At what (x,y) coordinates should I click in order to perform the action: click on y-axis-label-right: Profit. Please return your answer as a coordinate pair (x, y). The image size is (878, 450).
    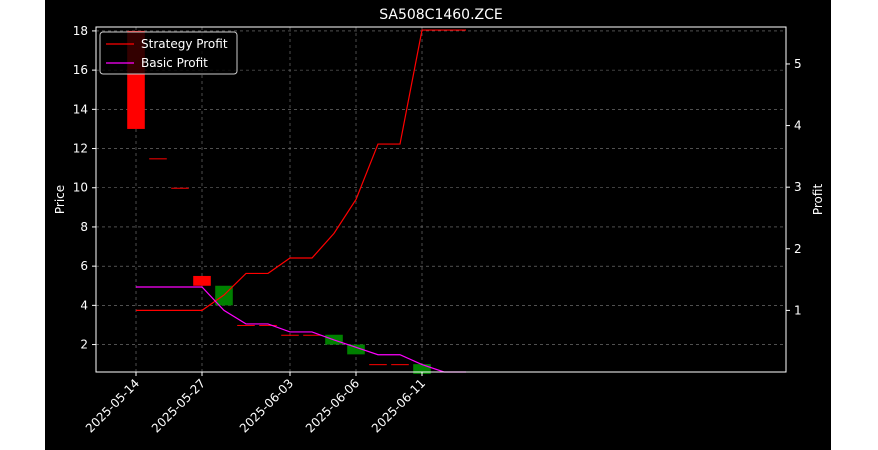
    Looking at the image, I should click on (818, 200).